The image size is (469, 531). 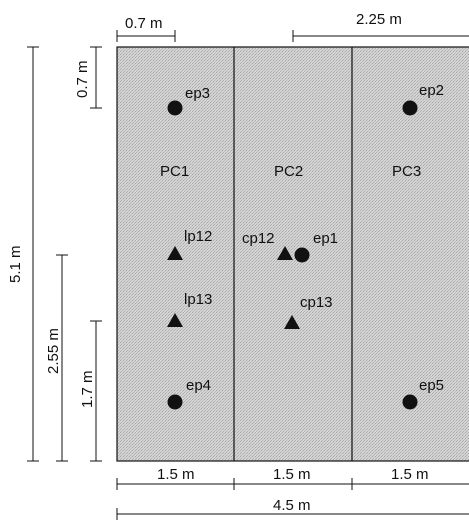 What do you see at coordinates (406, 171) in the screenshot?
I see `zone-label-pc3: PC3` at bounding box center [406, 171].